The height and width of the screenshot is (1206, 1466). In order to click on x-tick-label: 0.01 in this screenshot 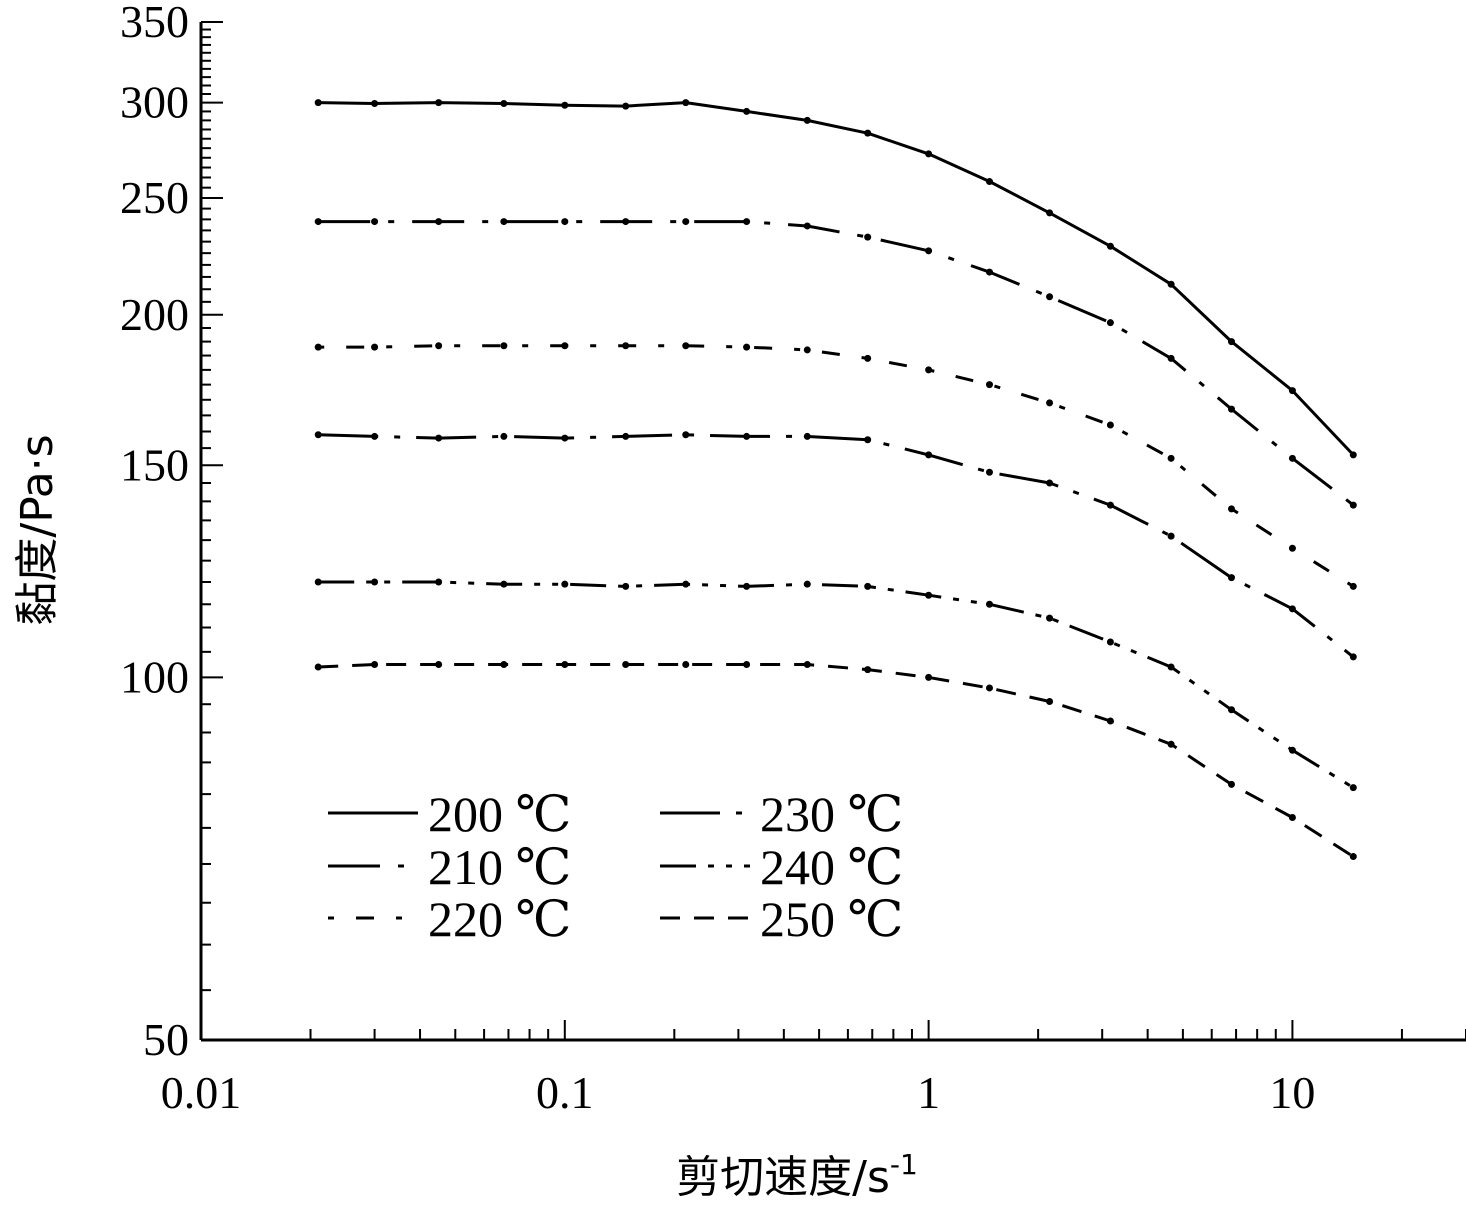, I will do `click(201, 1092)`.